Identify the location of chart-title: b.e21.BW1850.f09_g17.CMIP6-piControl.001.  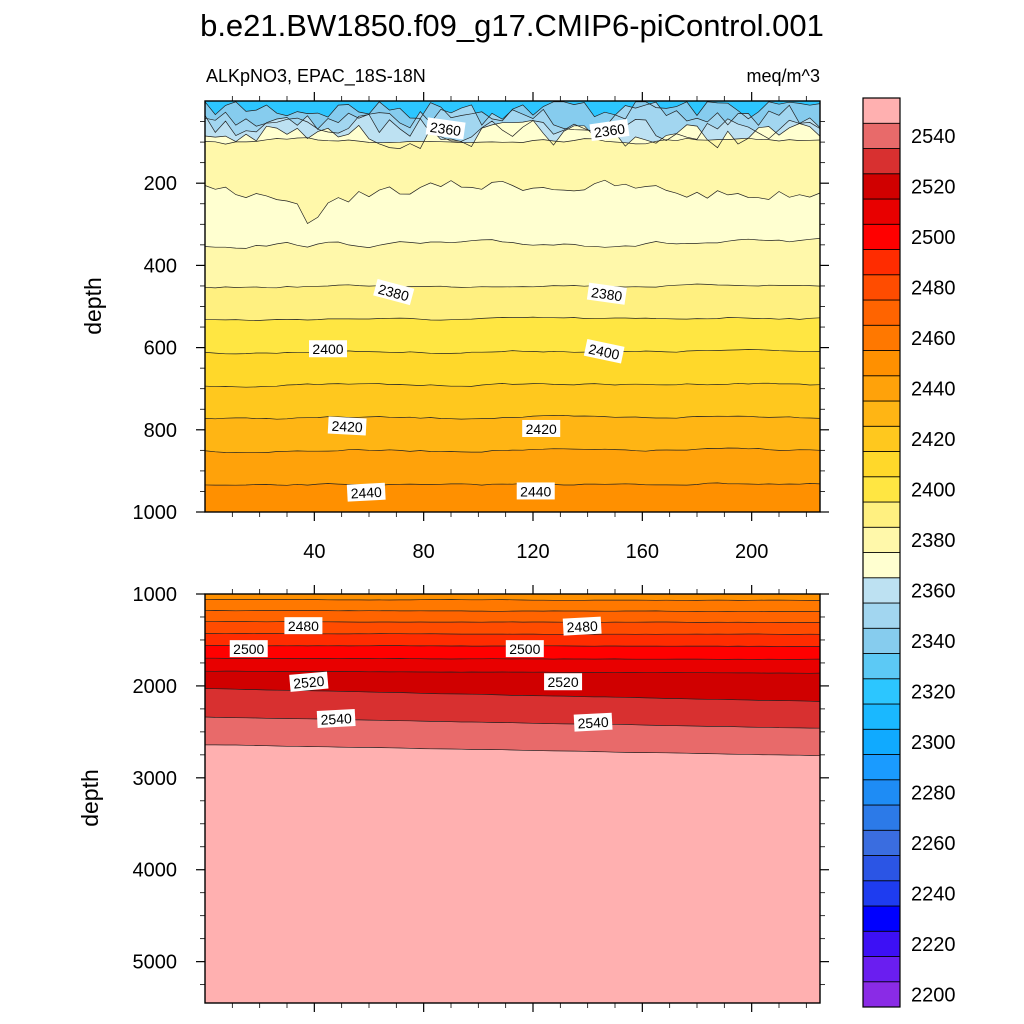
(512, 25).